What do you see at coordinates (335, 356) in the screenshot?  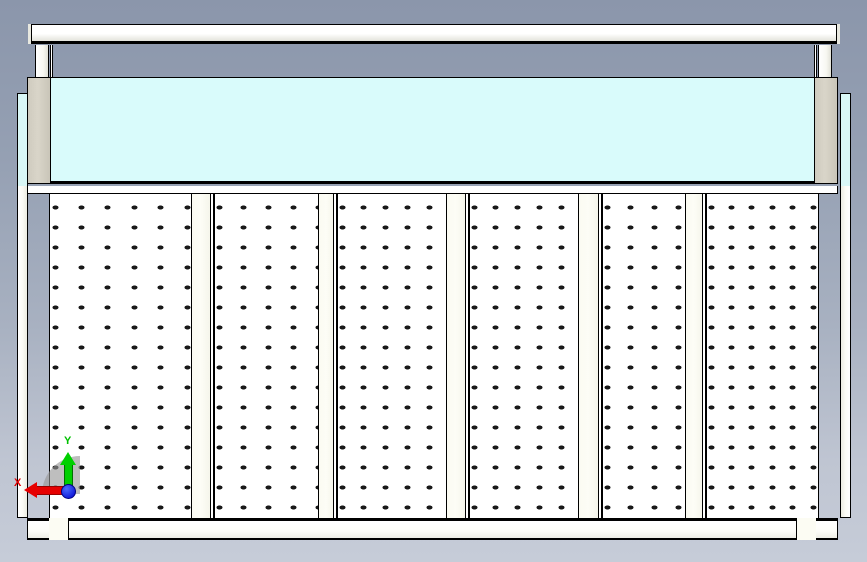 I see `mullion-2-edge` at bounding box center [335, 356].